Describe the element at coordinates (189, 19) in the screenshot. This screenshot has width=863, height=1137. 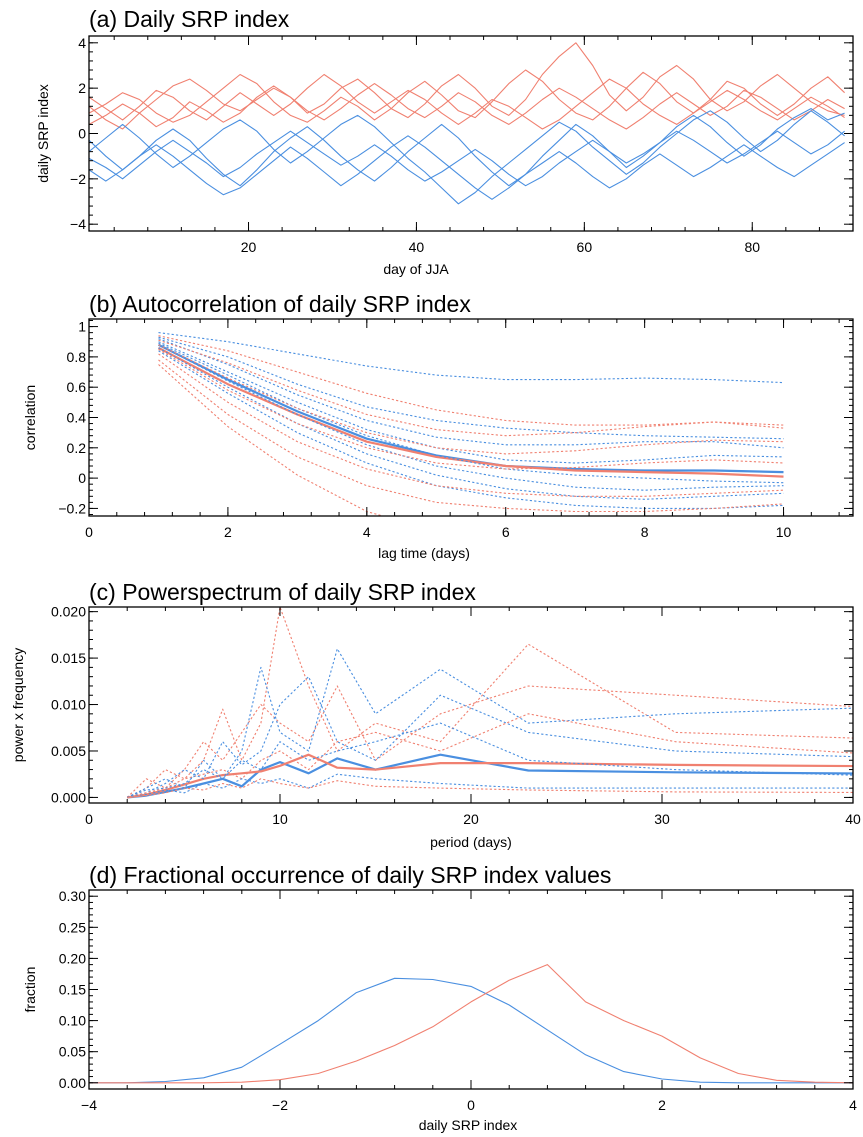
I see `panel-title: (a) Daily SRP index` at that location.